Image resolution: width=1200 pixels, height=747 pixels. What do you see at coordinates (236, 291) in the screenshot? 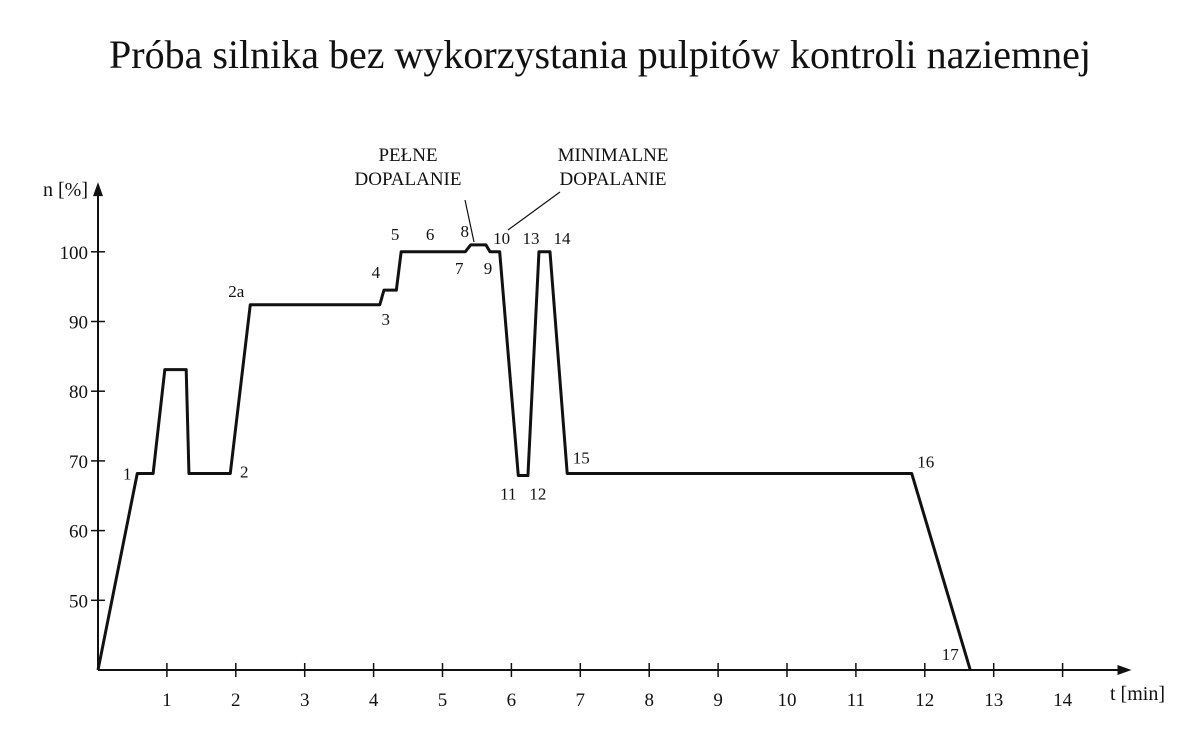
I see `point-label: 2a` at bounding box center [236, 291].